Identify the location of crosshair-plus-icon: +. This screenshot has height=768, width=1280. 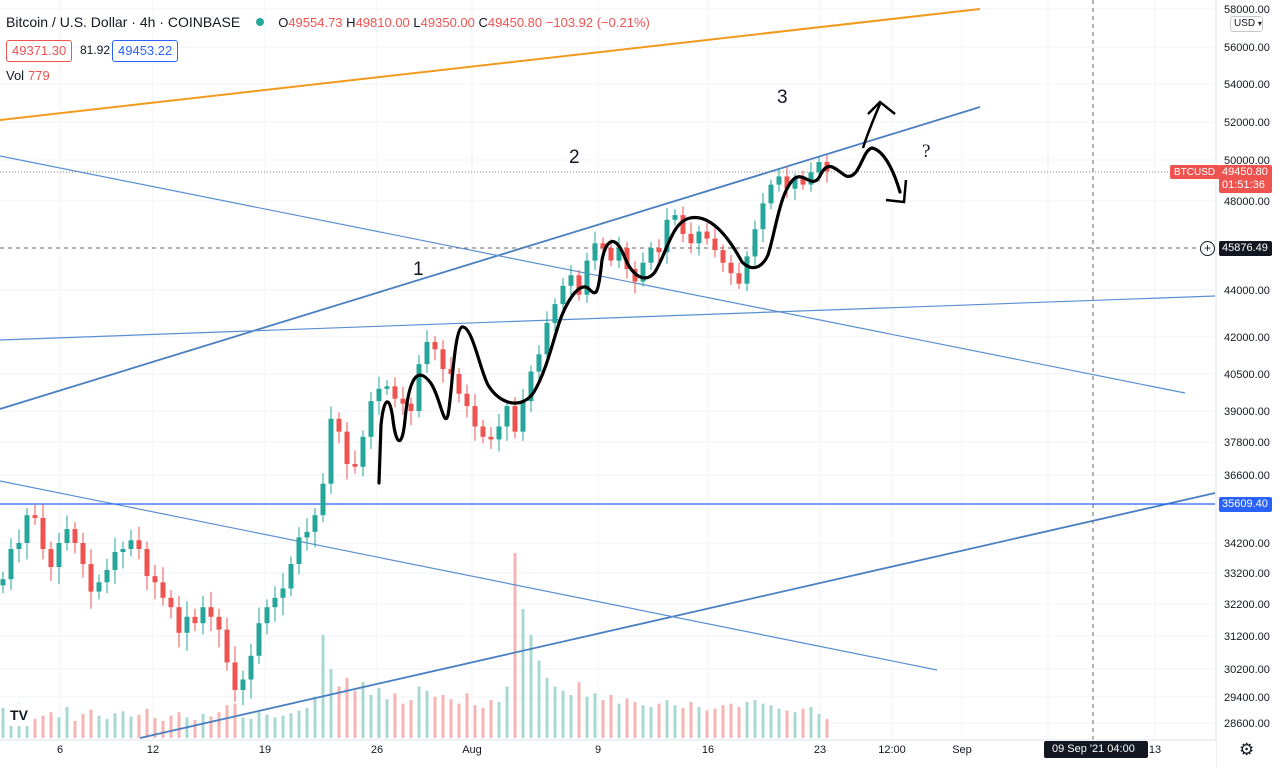
(1207, 248).